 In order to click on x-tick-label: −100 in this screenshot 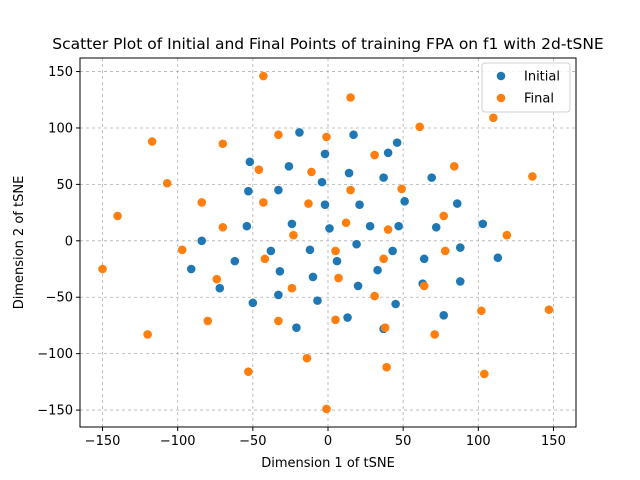, I will do `click(178, 441)`.